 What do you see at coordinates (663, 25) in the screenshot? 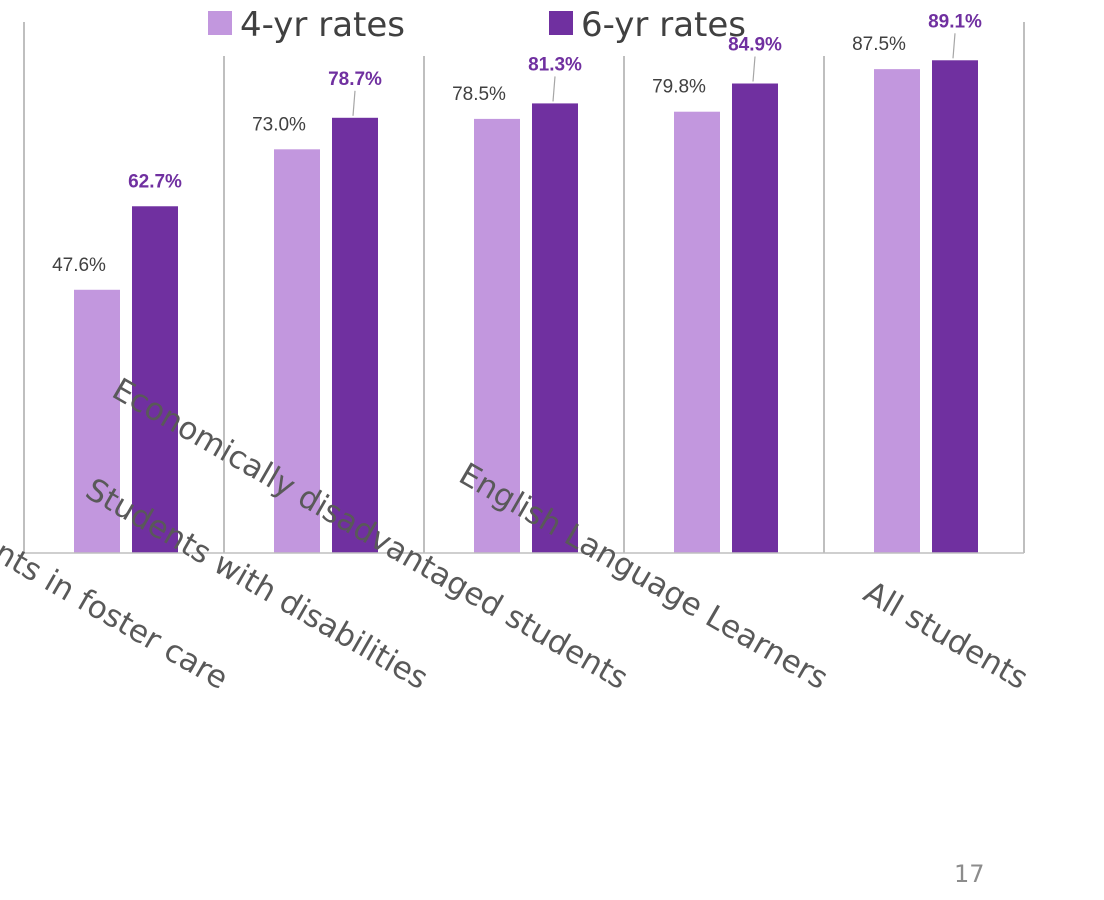
I see `legend-label: 6-yr rates` at bounding box center [663, 25].